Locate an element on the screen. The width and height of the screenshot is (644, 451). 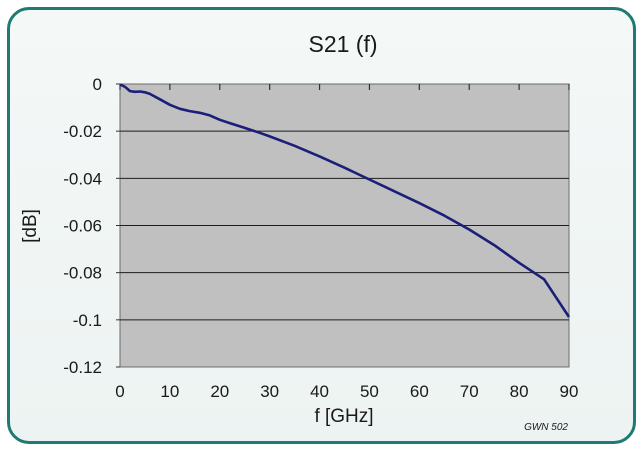
x-tick-label: 70 is located at coordinates (469, 391).